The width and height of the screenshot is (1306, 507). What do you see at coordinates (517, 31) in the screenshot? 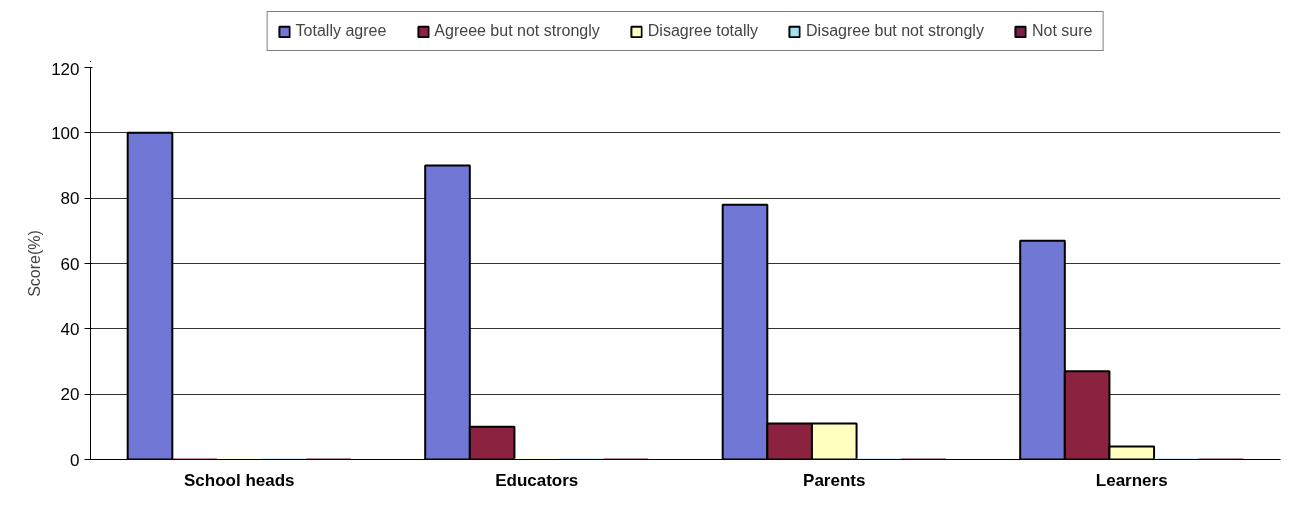
I see `legend-label: Agreee but not strongly` at bounding box center [517, 31].